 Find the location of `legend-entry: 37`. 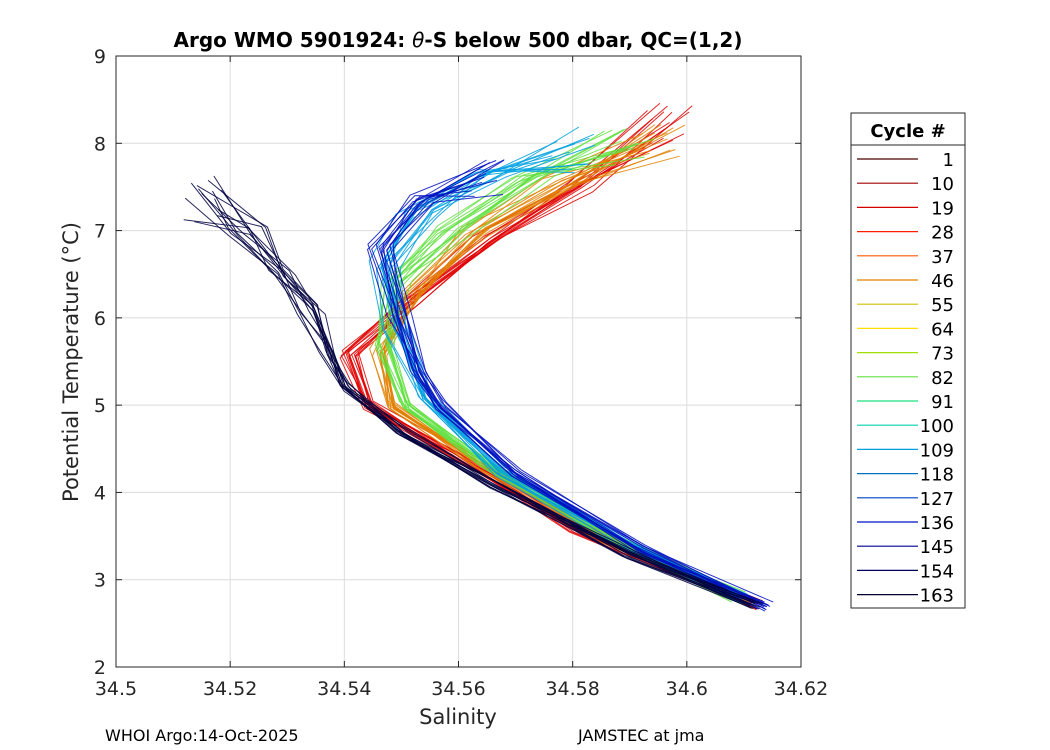

legend-entry: 37 is located at coordinates (905, 257).